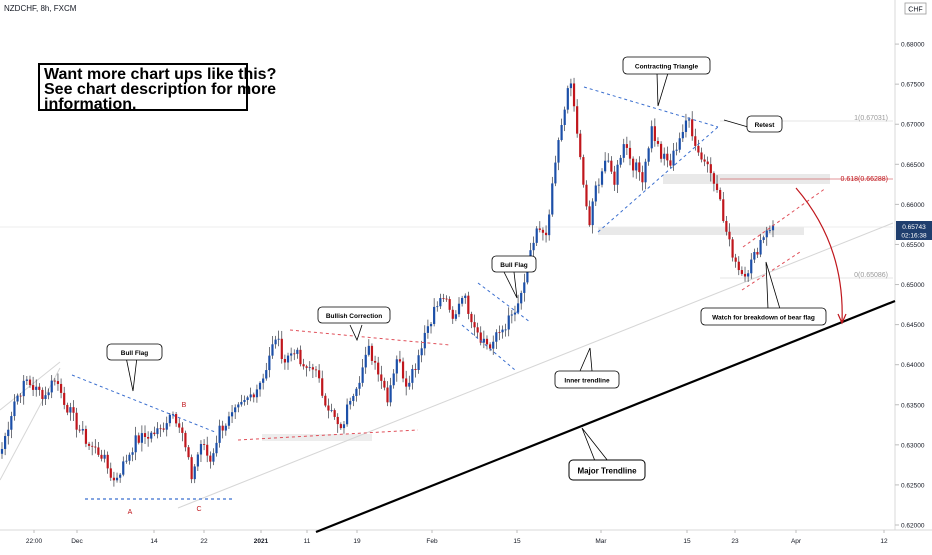 This screenshot has width=932, height=555. I want to click on bullish-correction-label: Bullish Correction, so click(354, 316).